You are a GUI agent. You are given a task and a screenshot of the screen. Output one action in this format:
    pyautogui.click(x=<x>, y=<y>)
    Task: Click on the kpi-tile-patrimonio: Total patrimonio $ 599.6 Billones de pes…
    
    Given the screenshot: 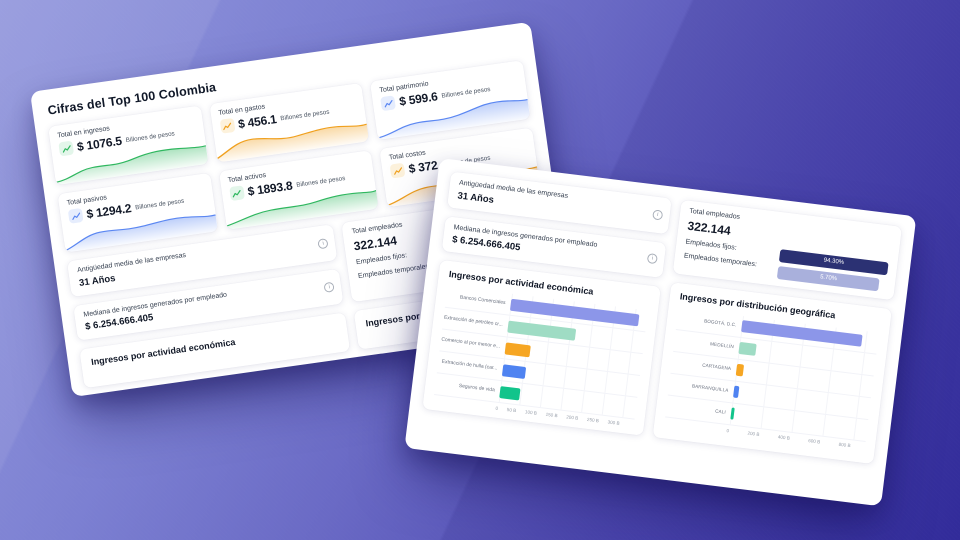 What is the action you would take?
    pyautogui.click(x=450, y=100)
    